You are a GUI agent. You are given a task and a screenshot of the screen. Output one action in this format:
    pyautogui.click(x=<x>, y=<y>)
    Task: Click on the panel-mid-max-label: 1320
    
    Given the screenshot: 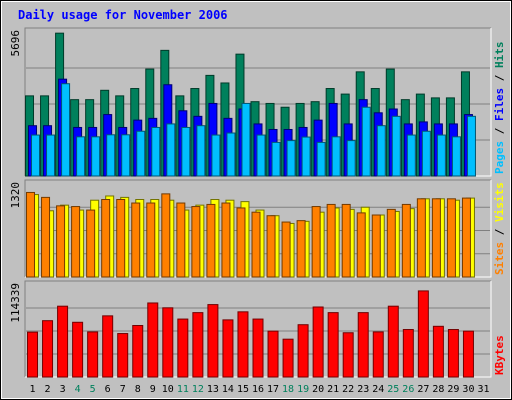 What is the action you would take?
    pyautogui.click(x=15, y=195)
    